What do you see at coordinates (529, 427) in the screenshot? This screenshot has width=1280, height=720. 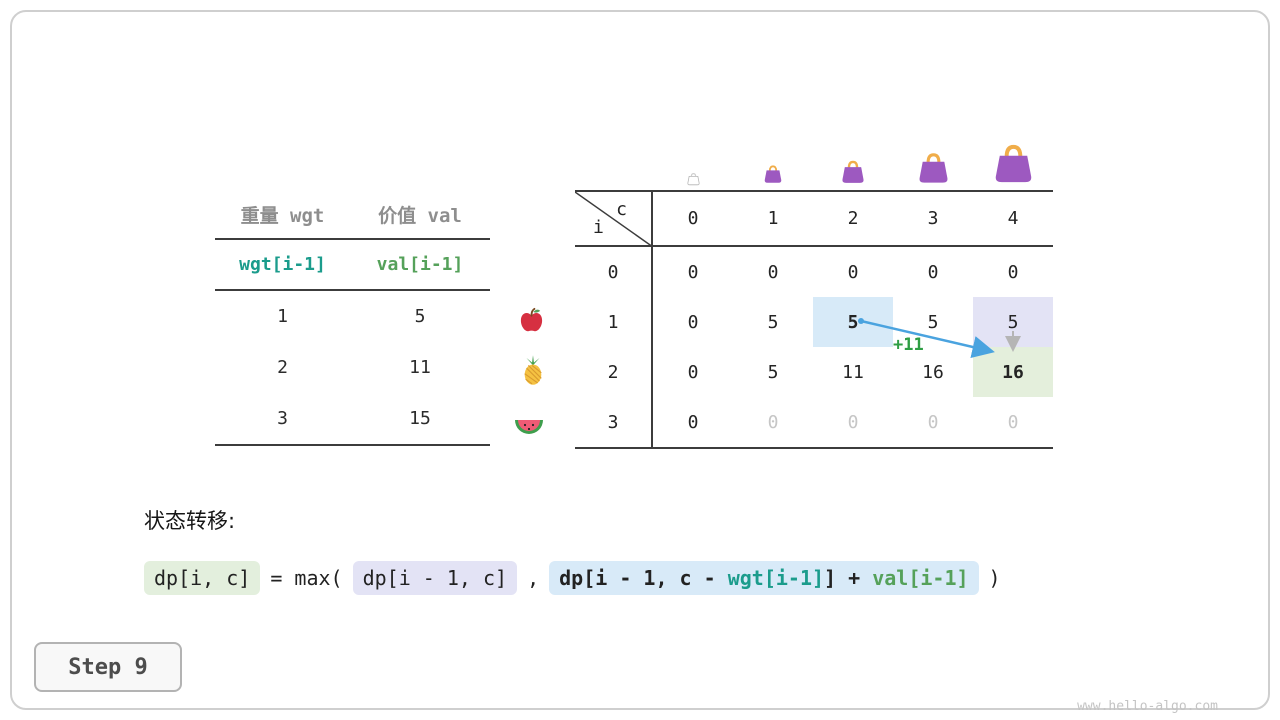 I see `watermelon-icon` at bounding box center [529, 427].